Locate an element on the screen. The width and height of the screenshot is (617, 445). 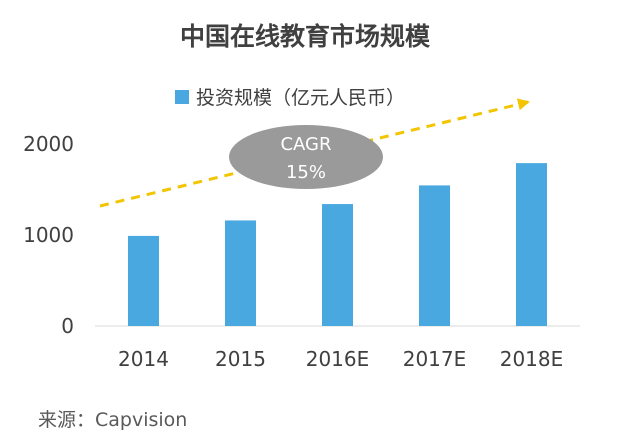
x-tick-label: 2018E is located at coordinates (532, 359).